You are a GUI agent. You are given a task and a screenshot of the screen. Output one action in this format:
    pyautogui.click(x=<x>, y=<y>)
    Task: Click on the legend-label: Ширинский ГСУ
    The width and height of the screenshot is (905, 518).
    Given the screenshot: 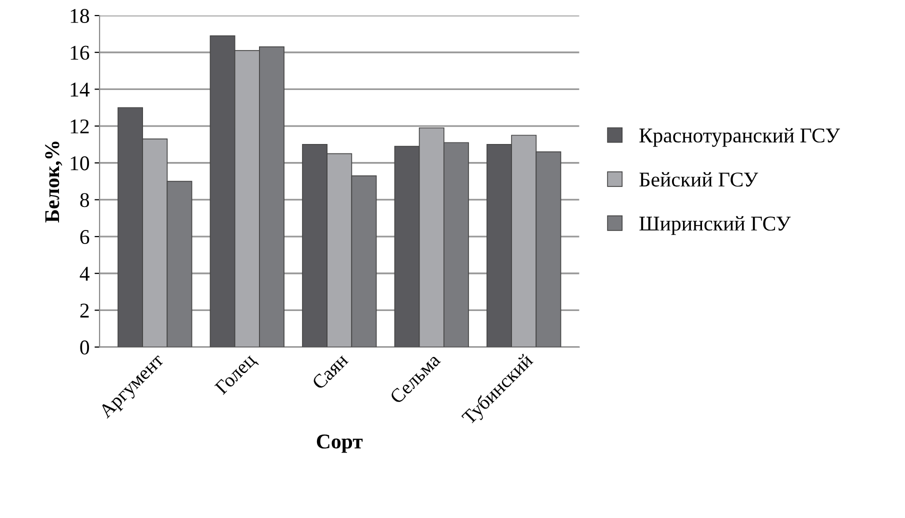 What is the action you would take?
    pyautogui.click(x=715, y=225)
    